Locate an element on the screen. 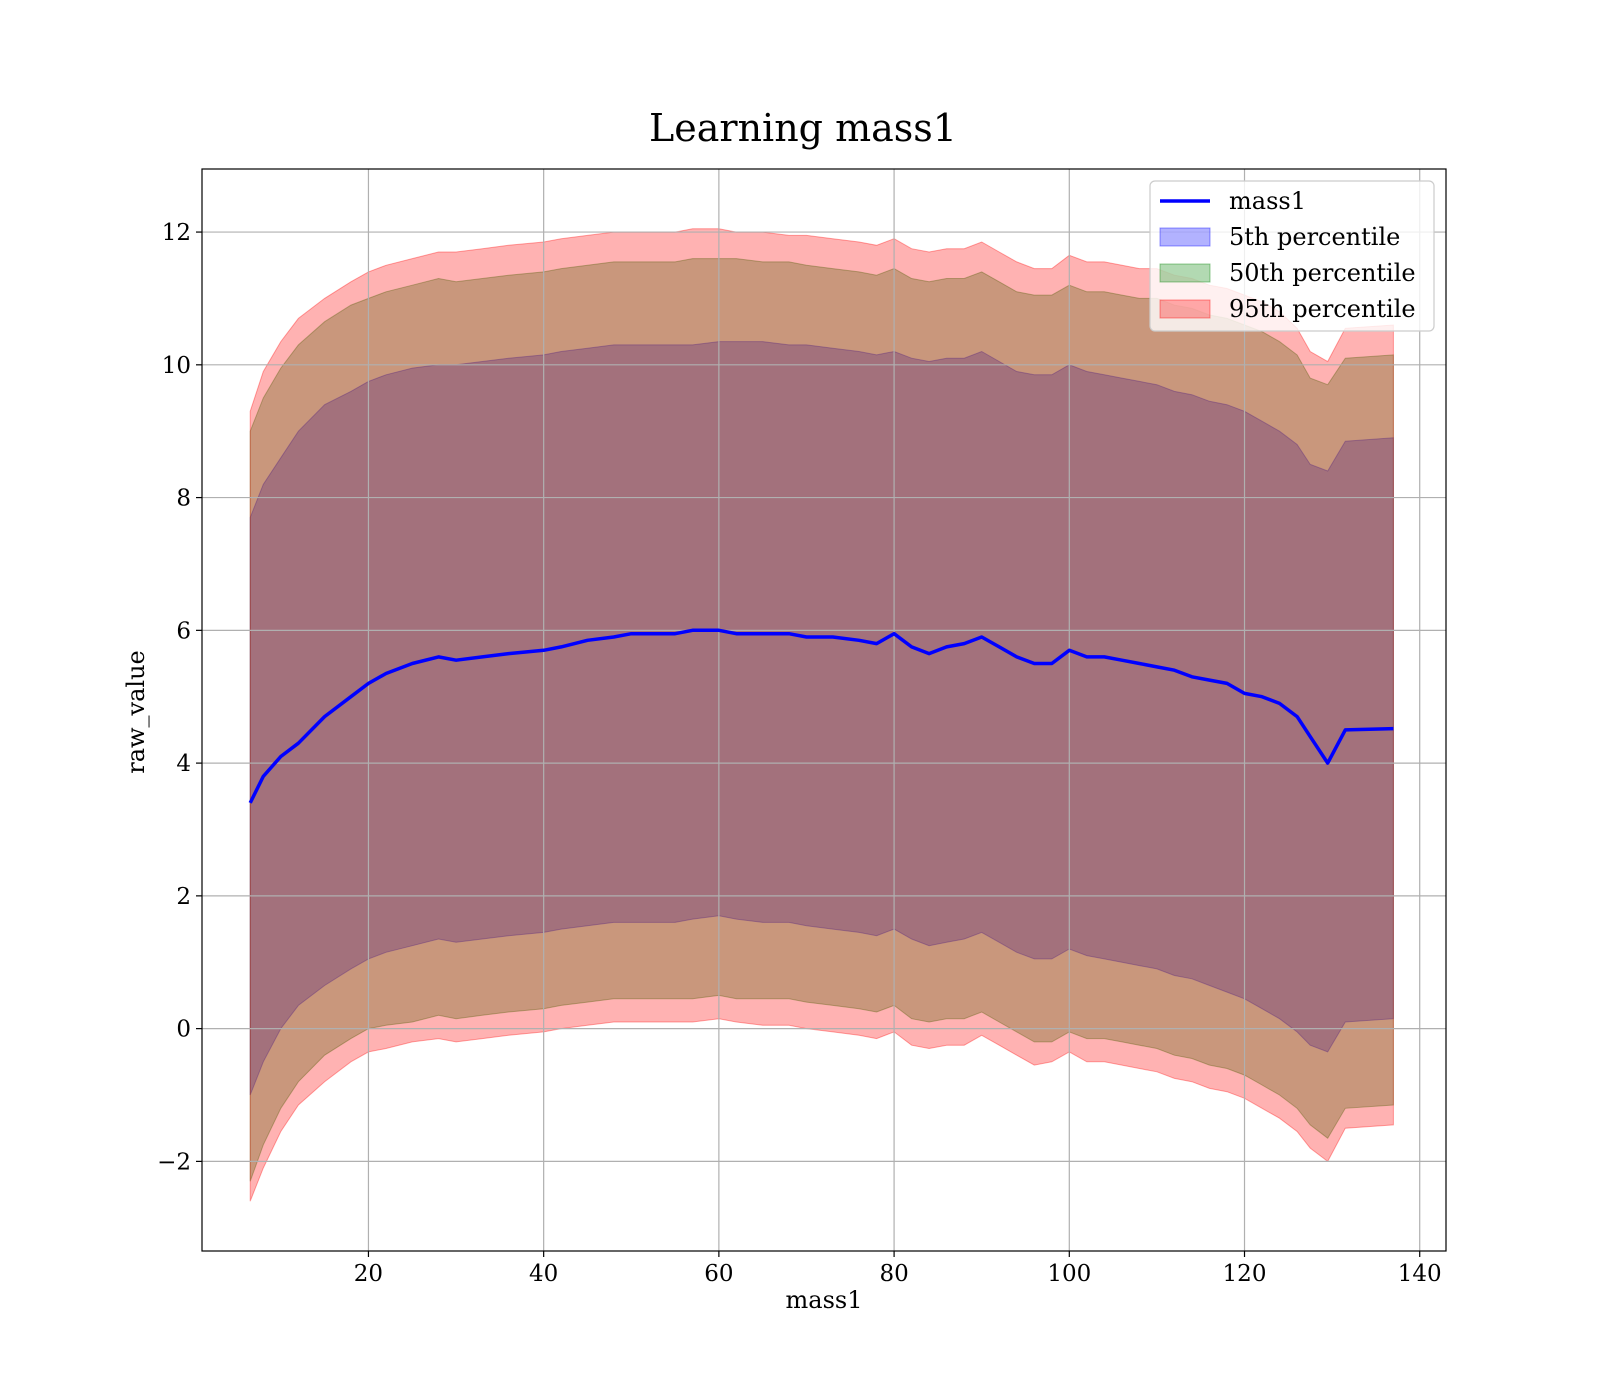  x-axis-label: mass1 is located at coordinates (824, 1300).